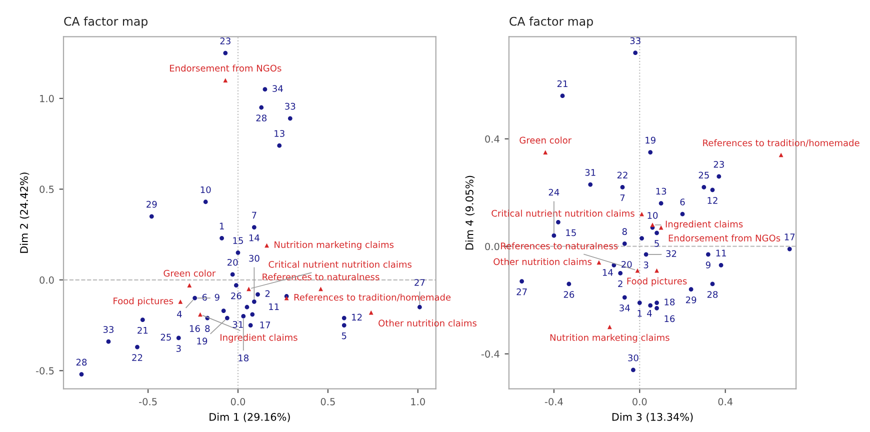 The height and width of the screenshot is (432, 870). What do you see at coordinates (725, 402) in the screenshot?
I see `x-tick-label: 0.4` at bounding box center [725, 402].